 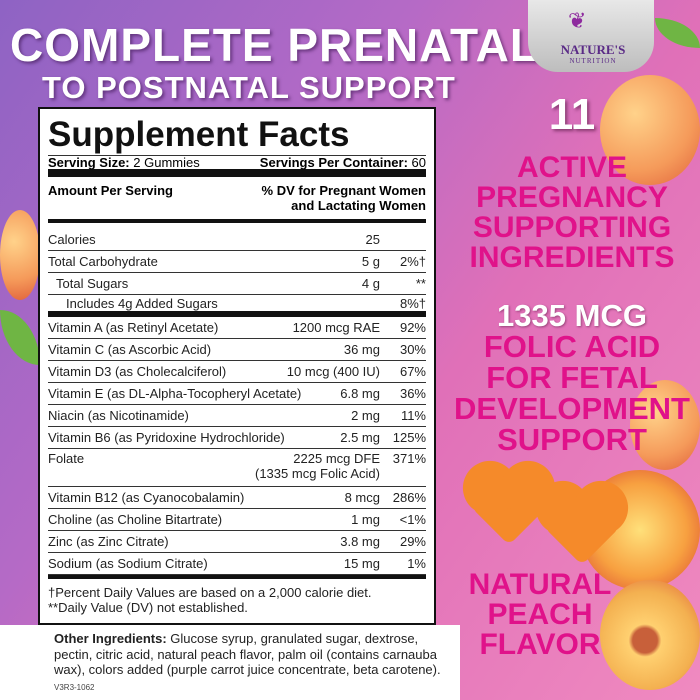 I want to click on nutrient-name: Zinc (as Zinc Citrate), so click(x=108, y=541).